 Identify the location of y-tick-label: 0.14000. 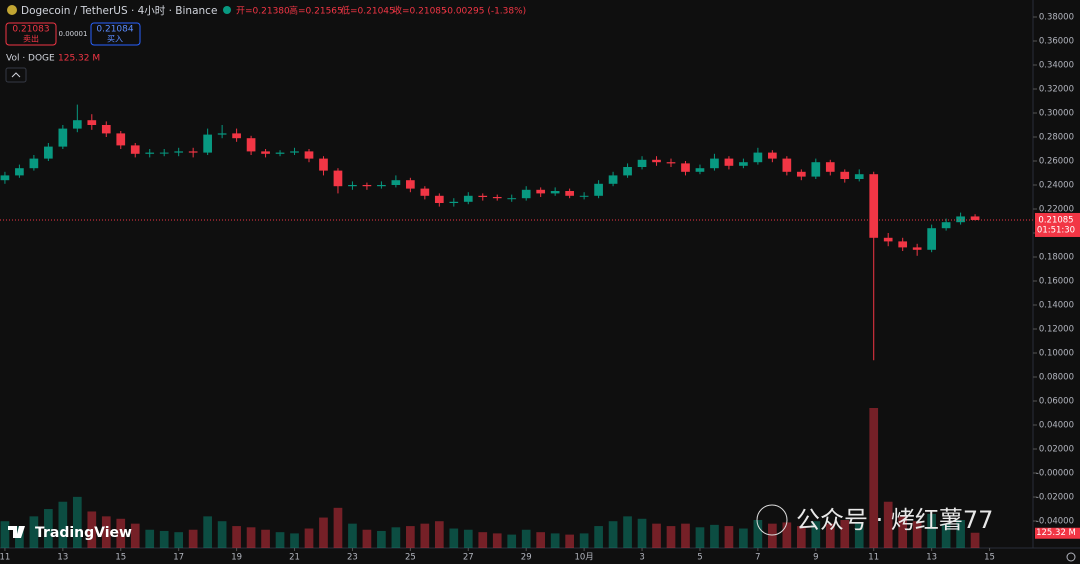
(1056, 306).